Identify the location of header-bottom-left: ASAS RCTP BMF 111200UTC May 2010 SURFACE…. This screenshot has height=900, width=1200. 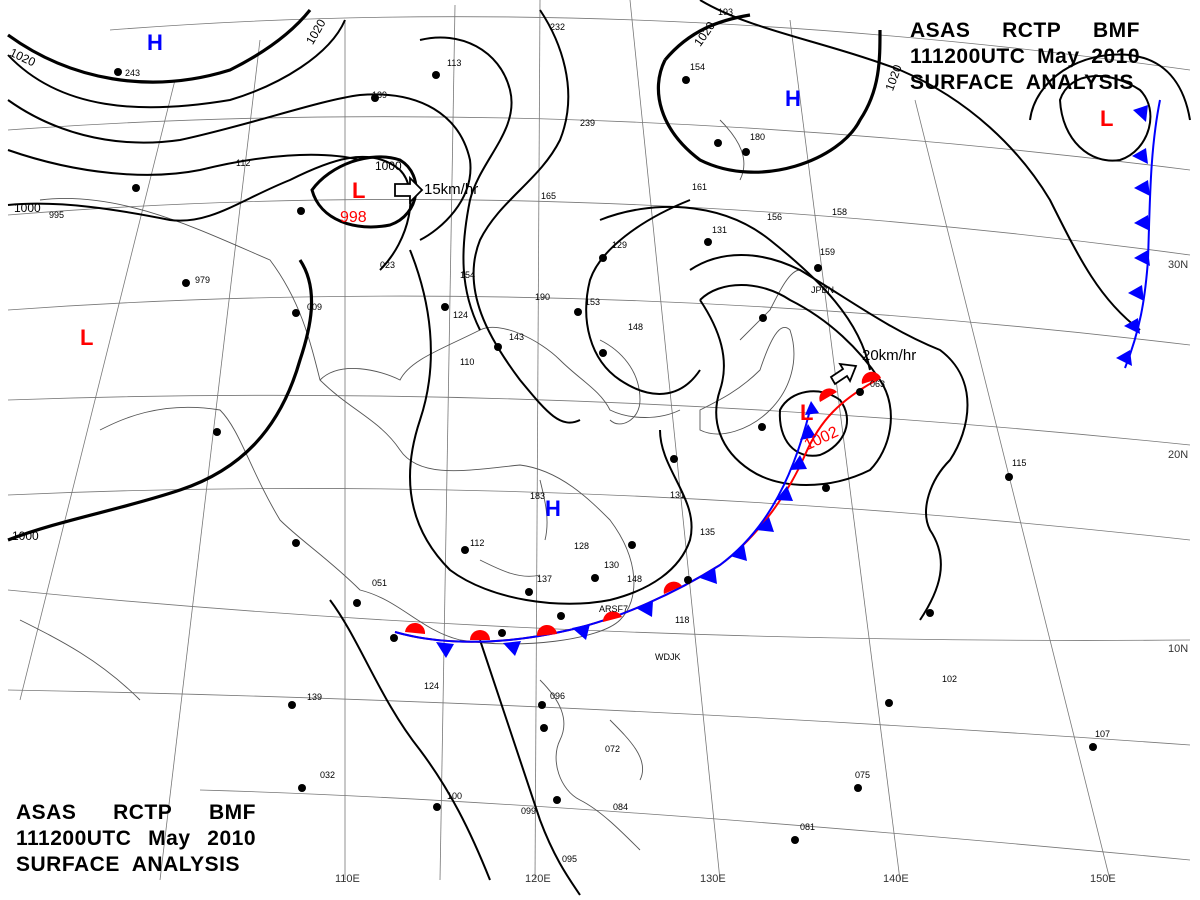
(136, 839).